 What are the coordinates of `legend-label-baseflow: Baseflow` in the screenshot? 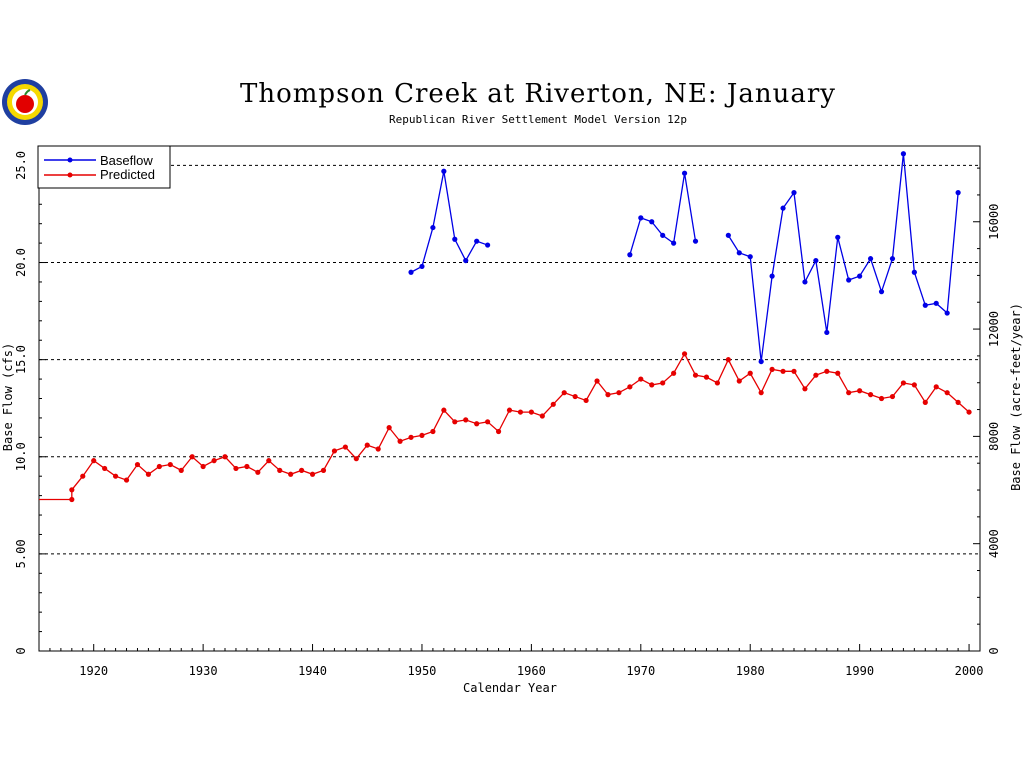 It's located at (126, 160).